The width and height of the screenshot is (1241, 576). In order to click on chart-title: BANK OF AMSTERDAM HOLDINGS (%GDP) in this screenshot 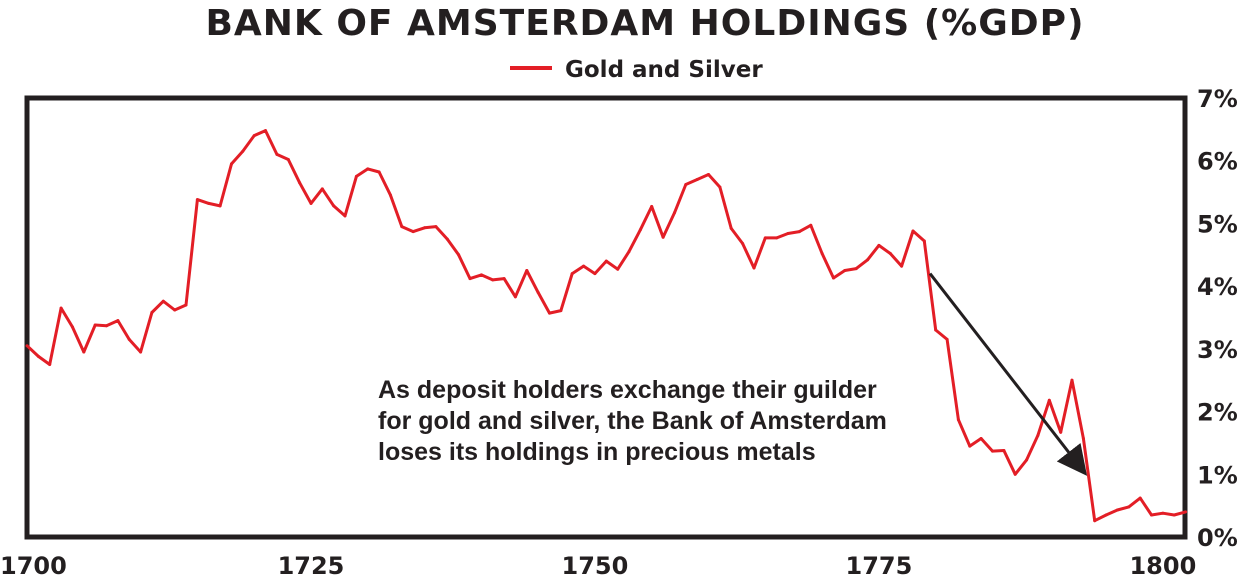, I will do `click(644, 23)`.